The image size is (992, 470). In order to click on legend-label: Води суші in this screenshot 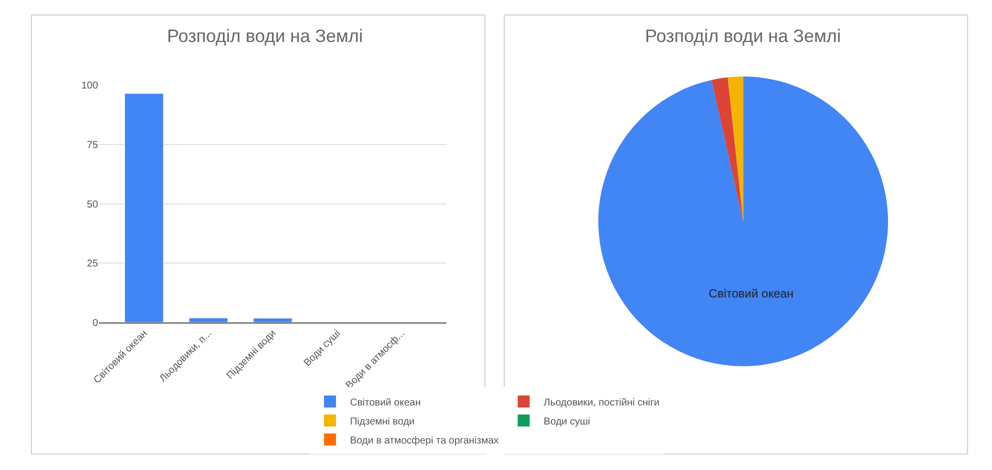, I will do `click(567, 422)`.